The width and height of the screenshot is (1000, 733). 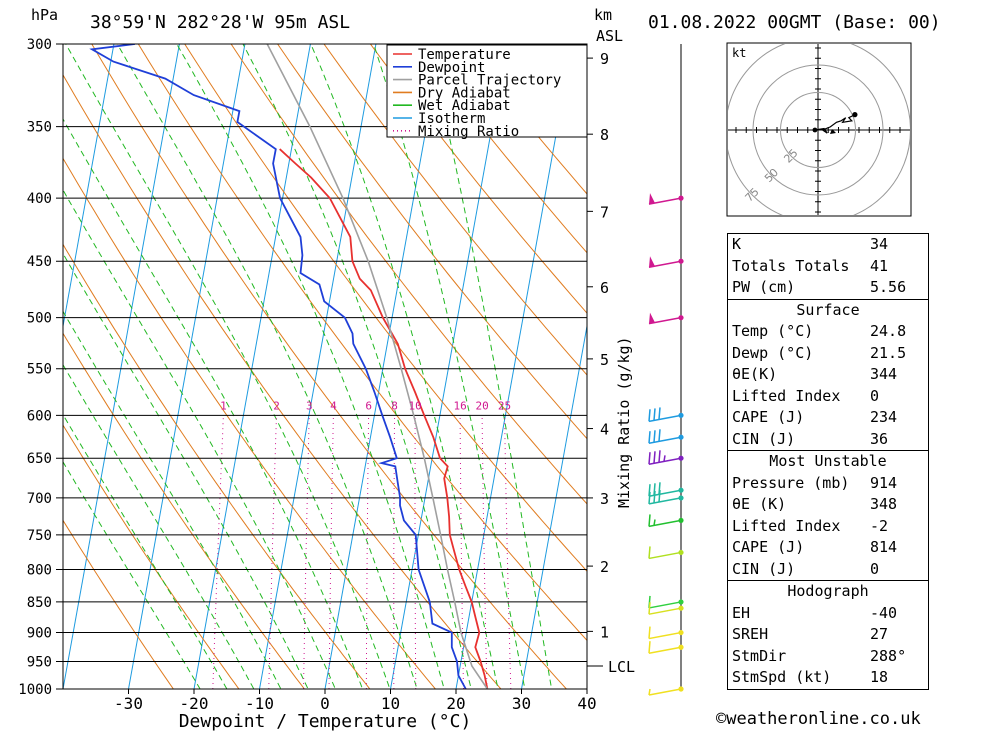 I want to click on mixing-ratio-label: 25, so click(x=504, y=406).